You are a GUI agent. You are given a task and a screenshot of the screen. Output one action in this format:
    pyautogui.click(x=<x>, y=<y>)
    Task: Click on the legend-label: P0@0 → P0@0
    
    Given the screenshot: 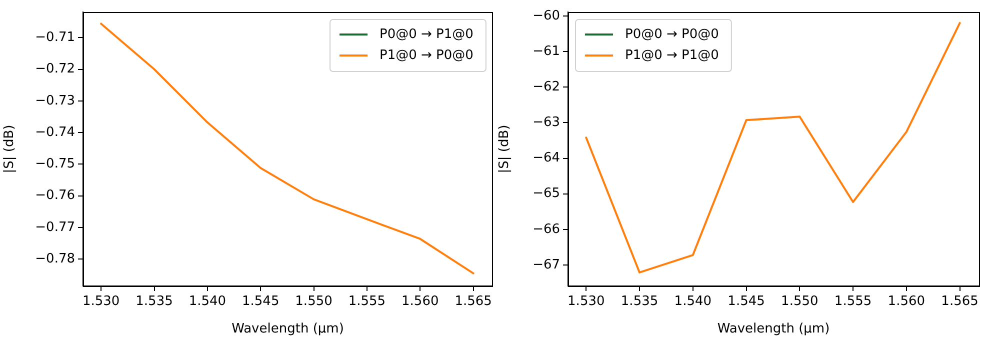 What is the action you would take?
    pyautogui.click(x=672, y=34)
    